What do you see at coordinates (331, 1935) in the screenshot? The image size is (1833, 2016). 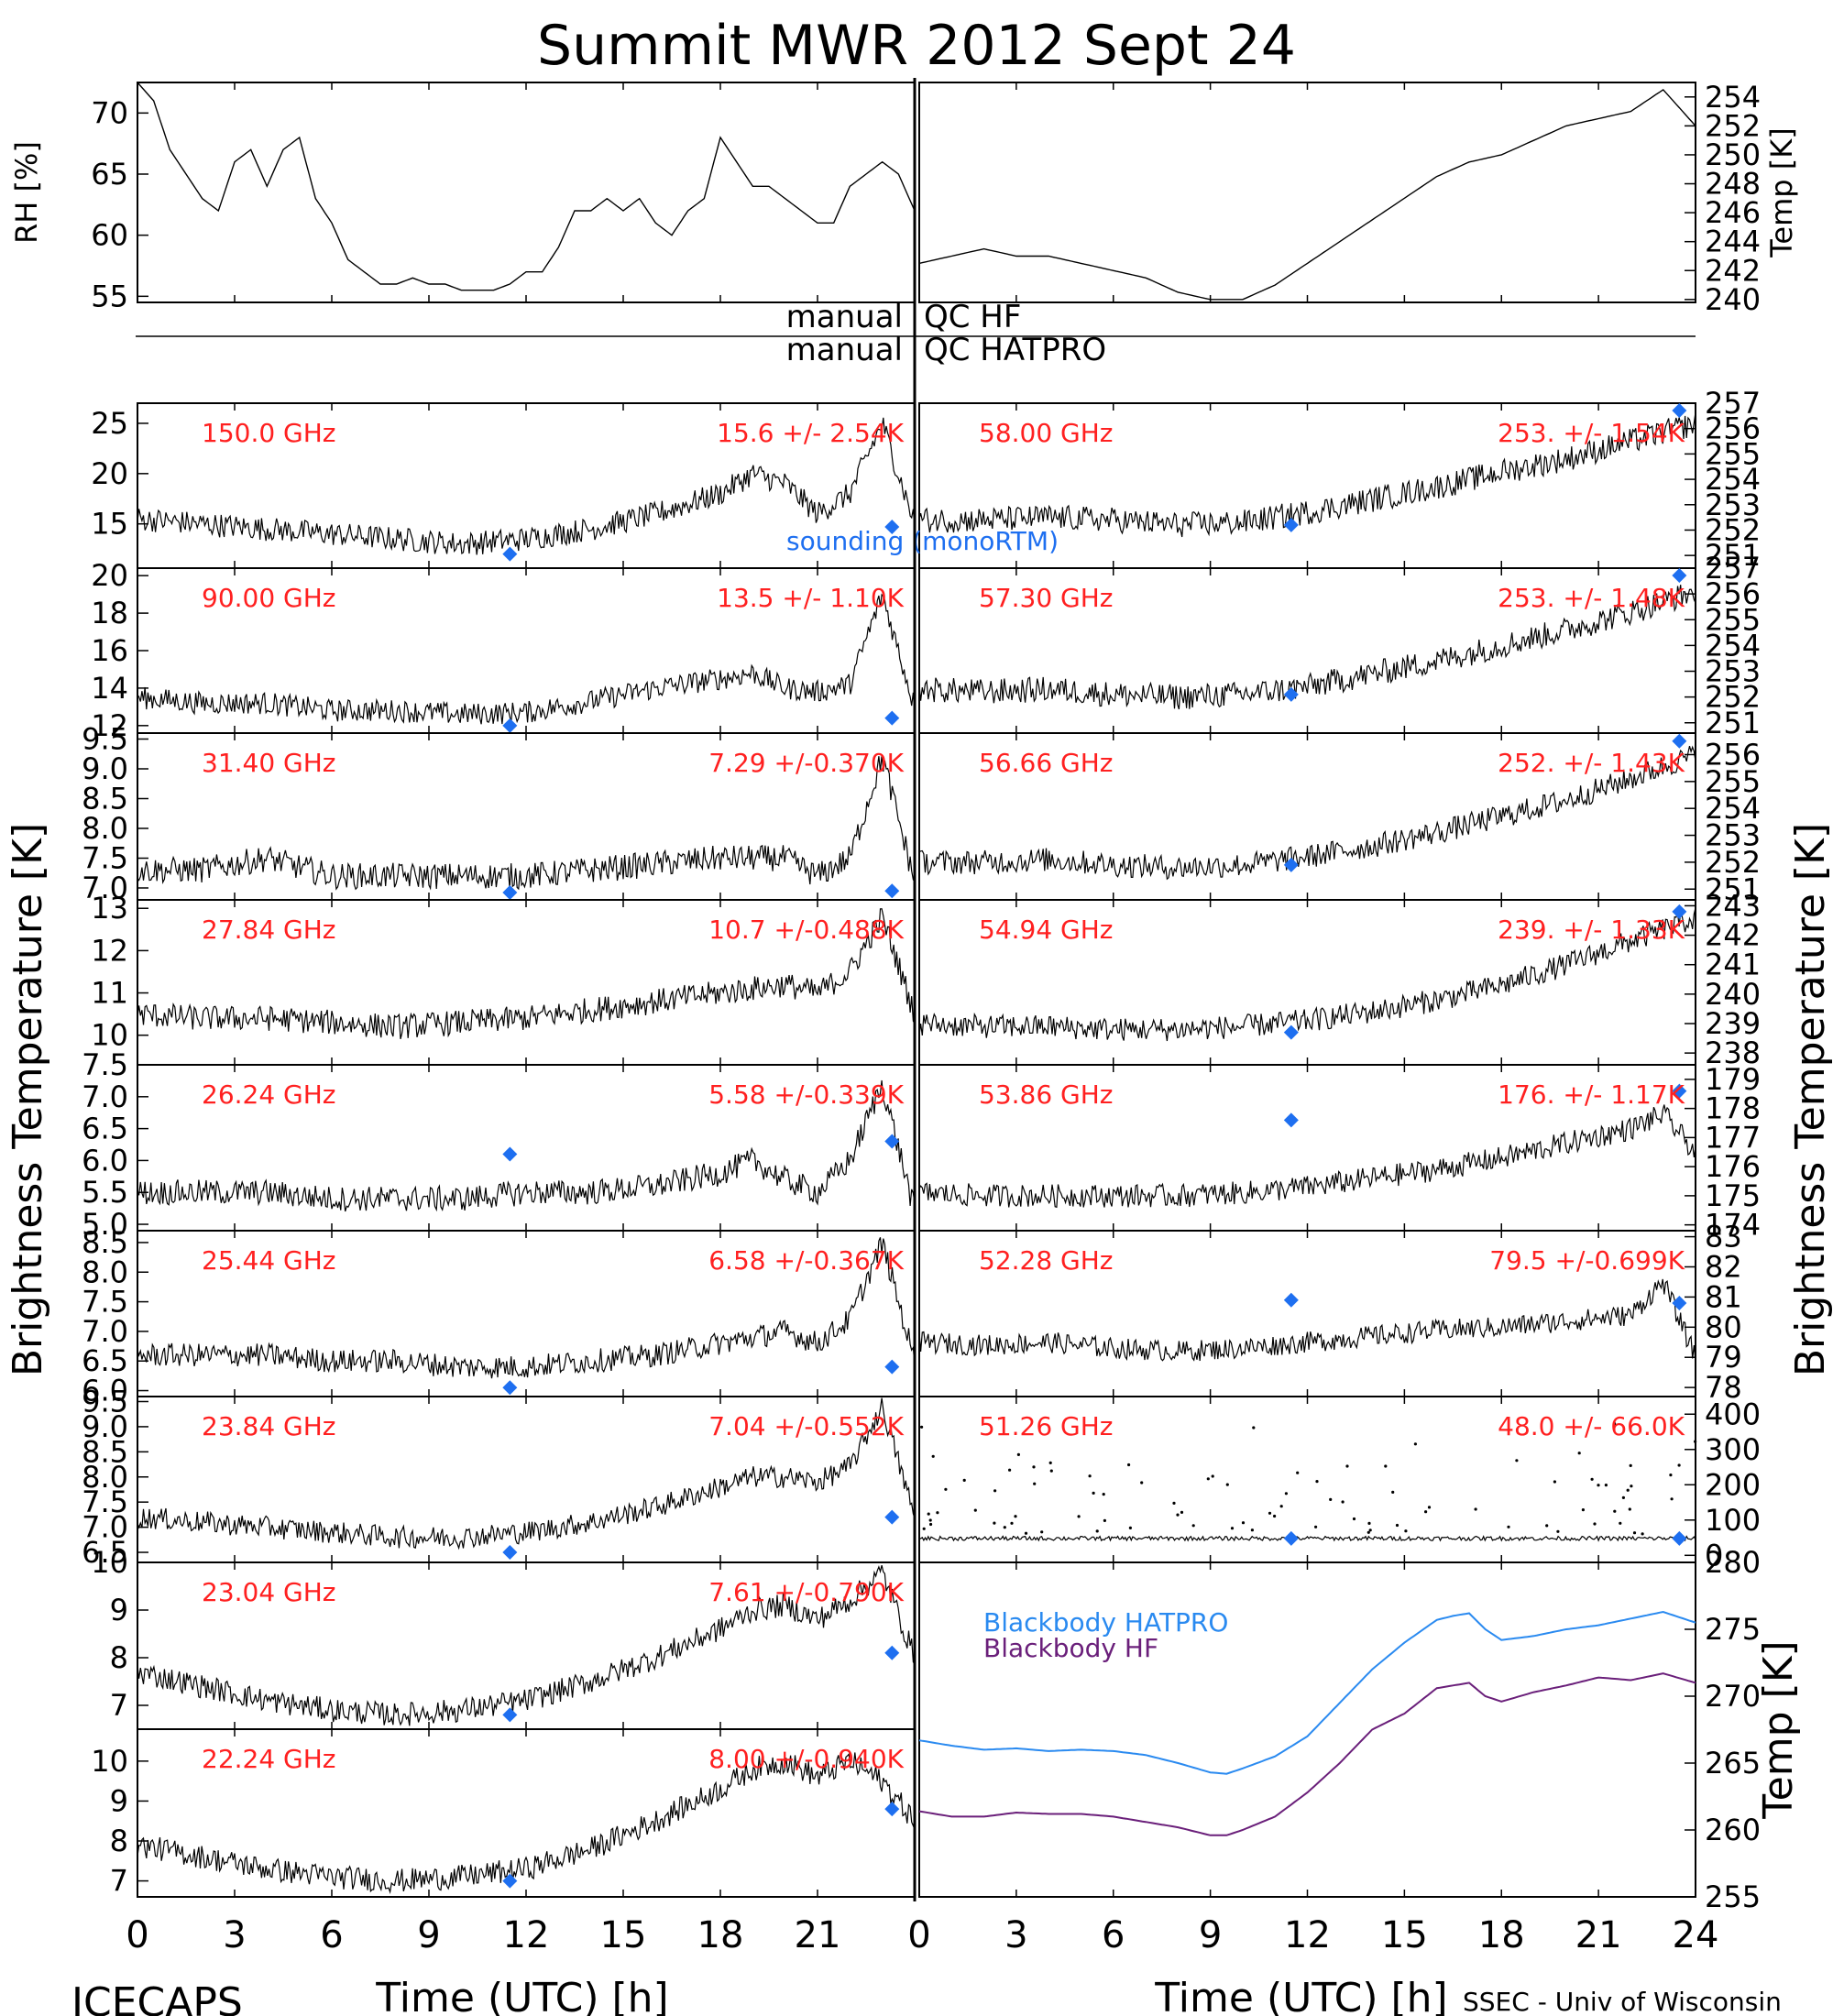 I see `x-tick-label-left: 6` at bounding box center [331, 1935].